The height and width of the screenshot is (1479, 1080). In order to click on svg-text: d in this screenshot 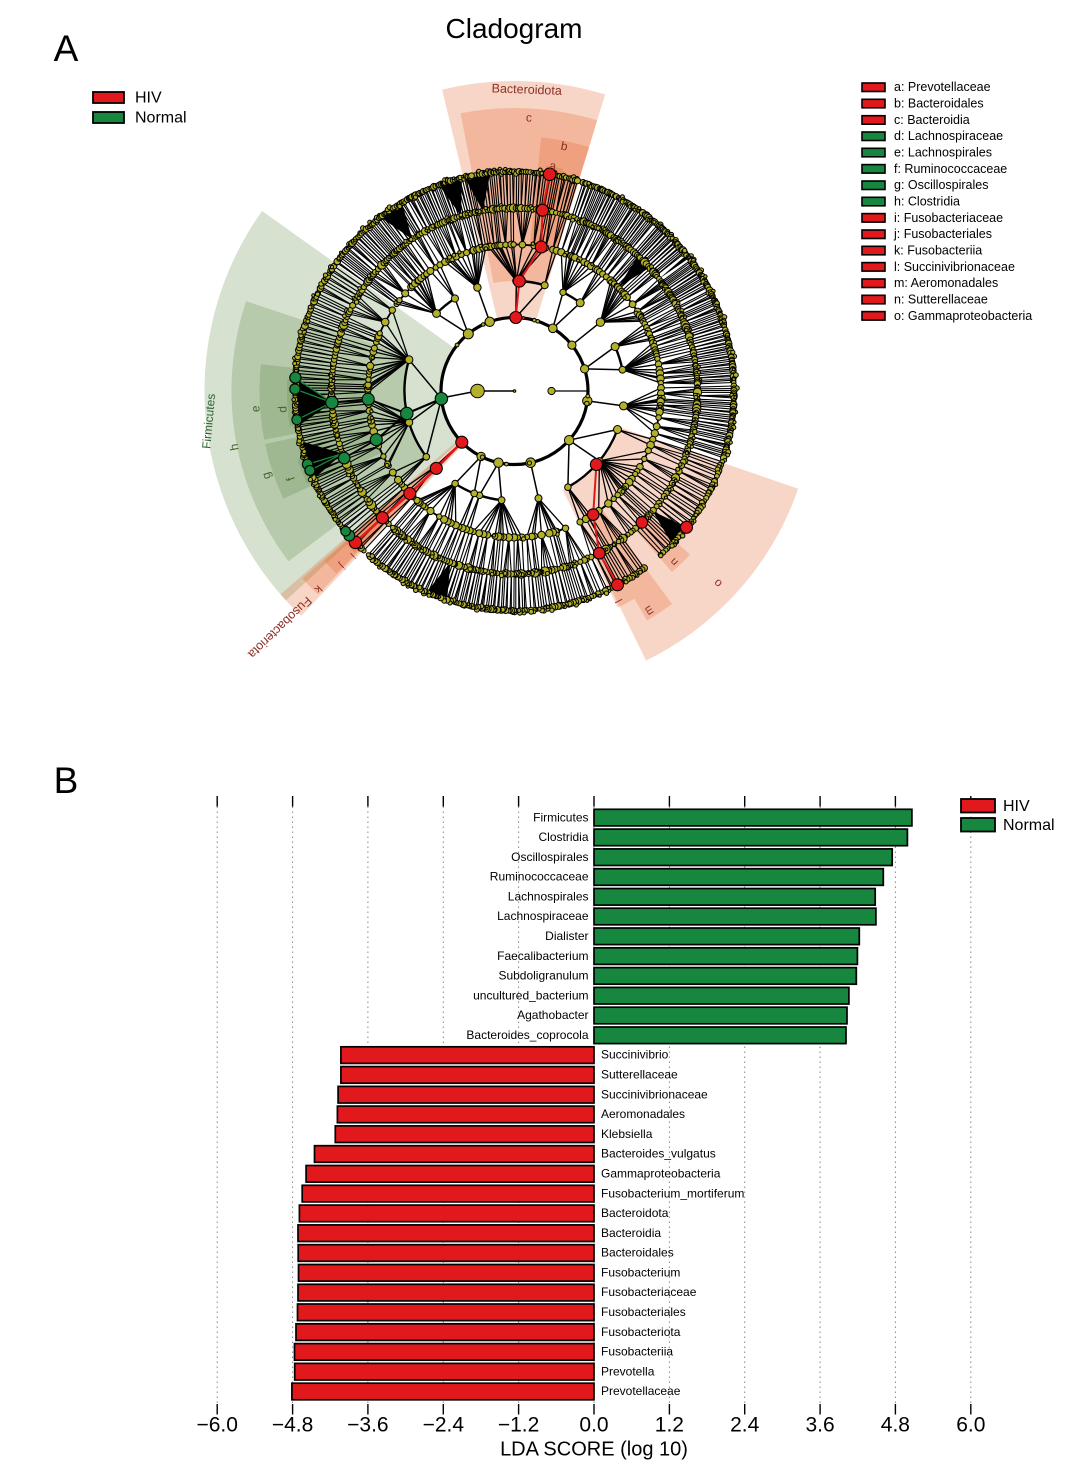, I will do `click(282, 409)`.